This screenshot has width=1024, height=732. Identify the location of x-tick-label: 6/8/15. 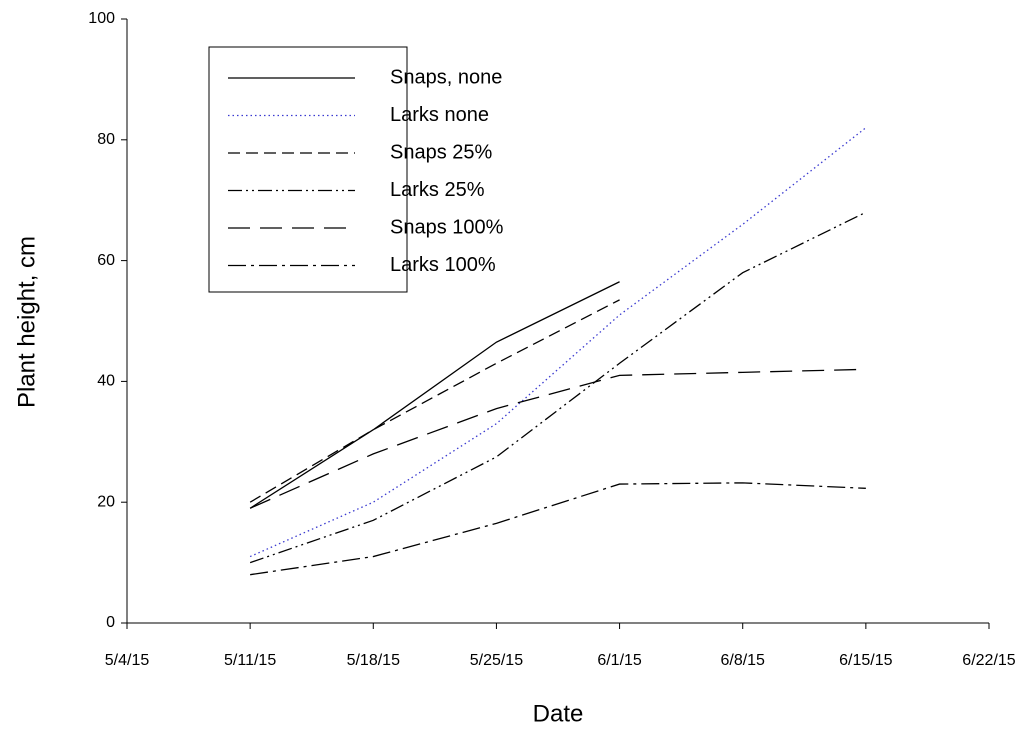
(742, 660).